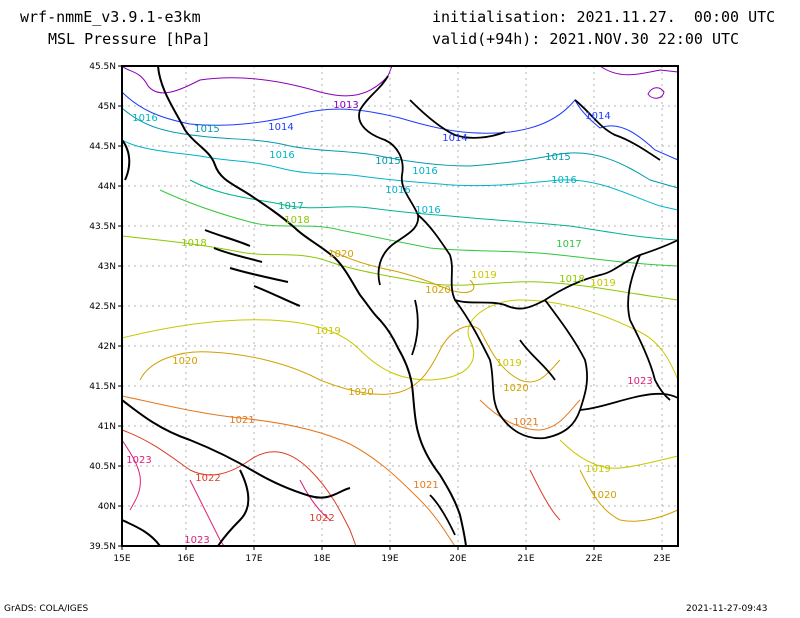 This screenshot has width=800, height=618. What do you see at coordinates (102, 227) in the screenshot?
I see `lat-label: 43.5N` at bounding box center [102, 227].